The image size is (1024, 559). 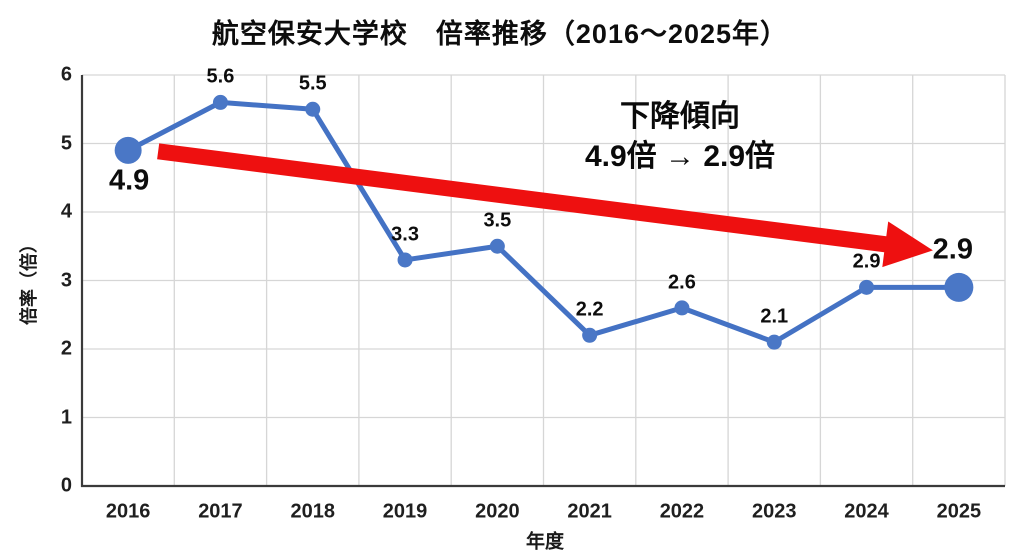 What do you see at coordinates (500, 34) in the screenshot?
I see `chart-title: 航空保安大学校 倍率推移（2016〜2025年）` at bounding box center [500, 34].